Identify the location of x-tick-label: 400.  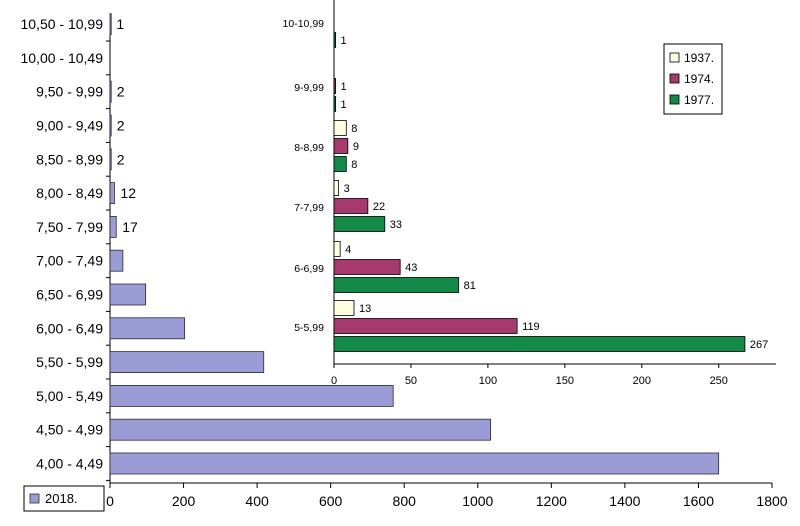
(257, 501).